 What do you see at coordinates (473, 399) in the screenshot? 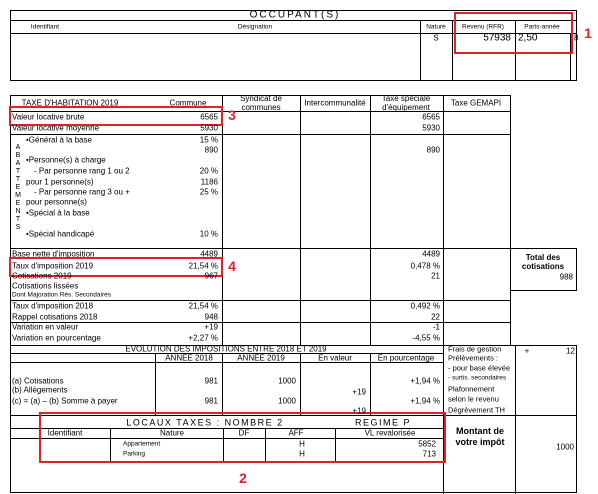
I see `frais-line: selon le revenu` at bounding box center [473, 399].